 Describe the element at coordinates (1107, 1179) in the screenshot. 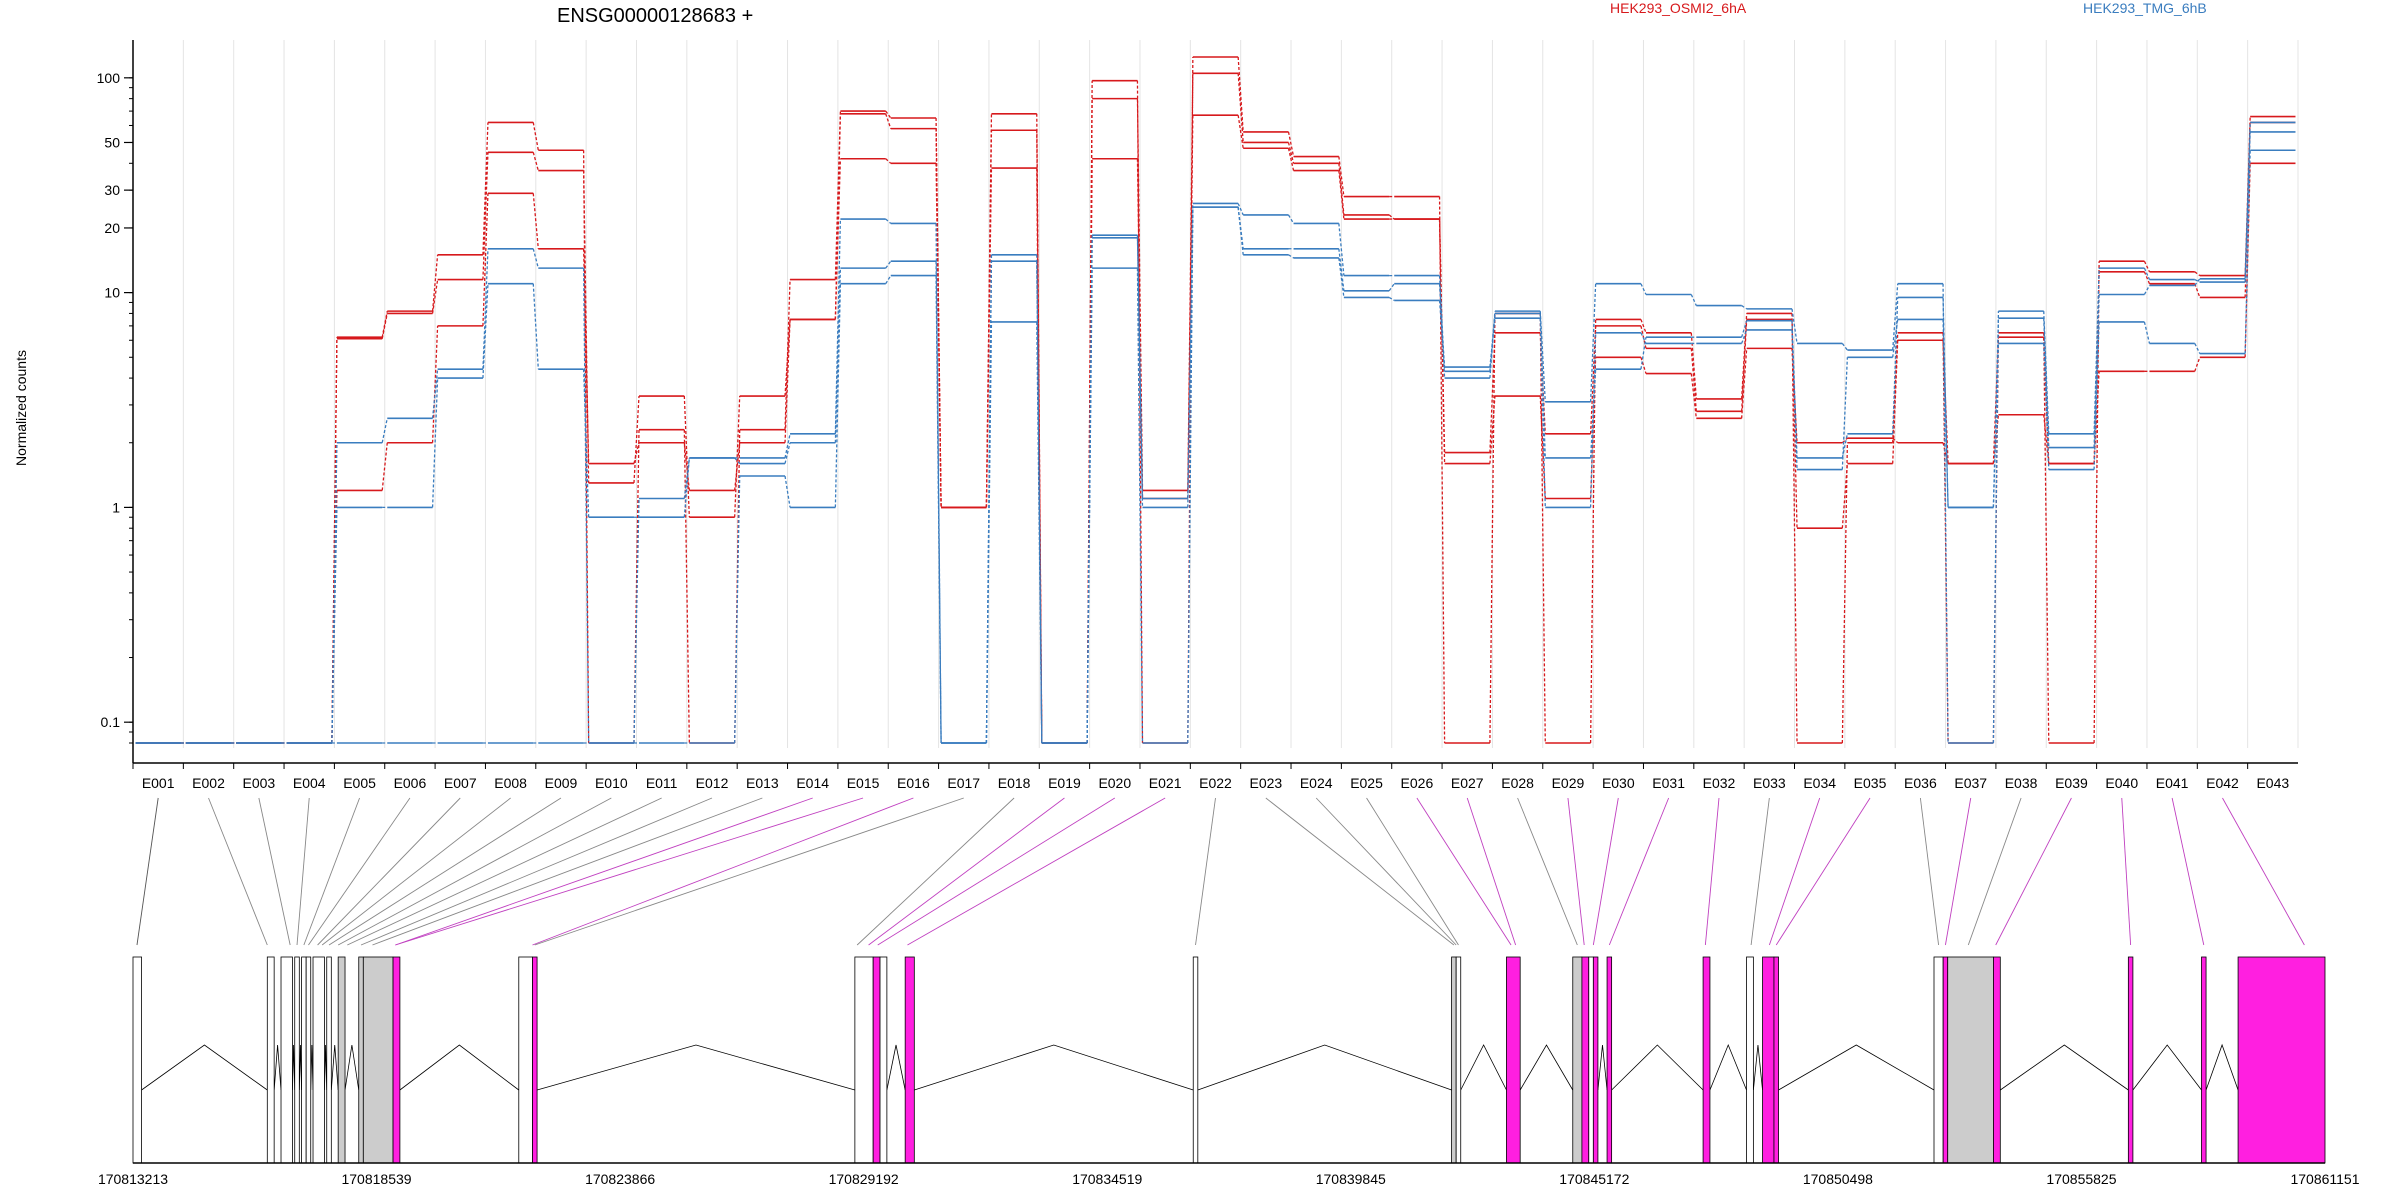

I see `coordinate-tick-label: 170834519` at that location.